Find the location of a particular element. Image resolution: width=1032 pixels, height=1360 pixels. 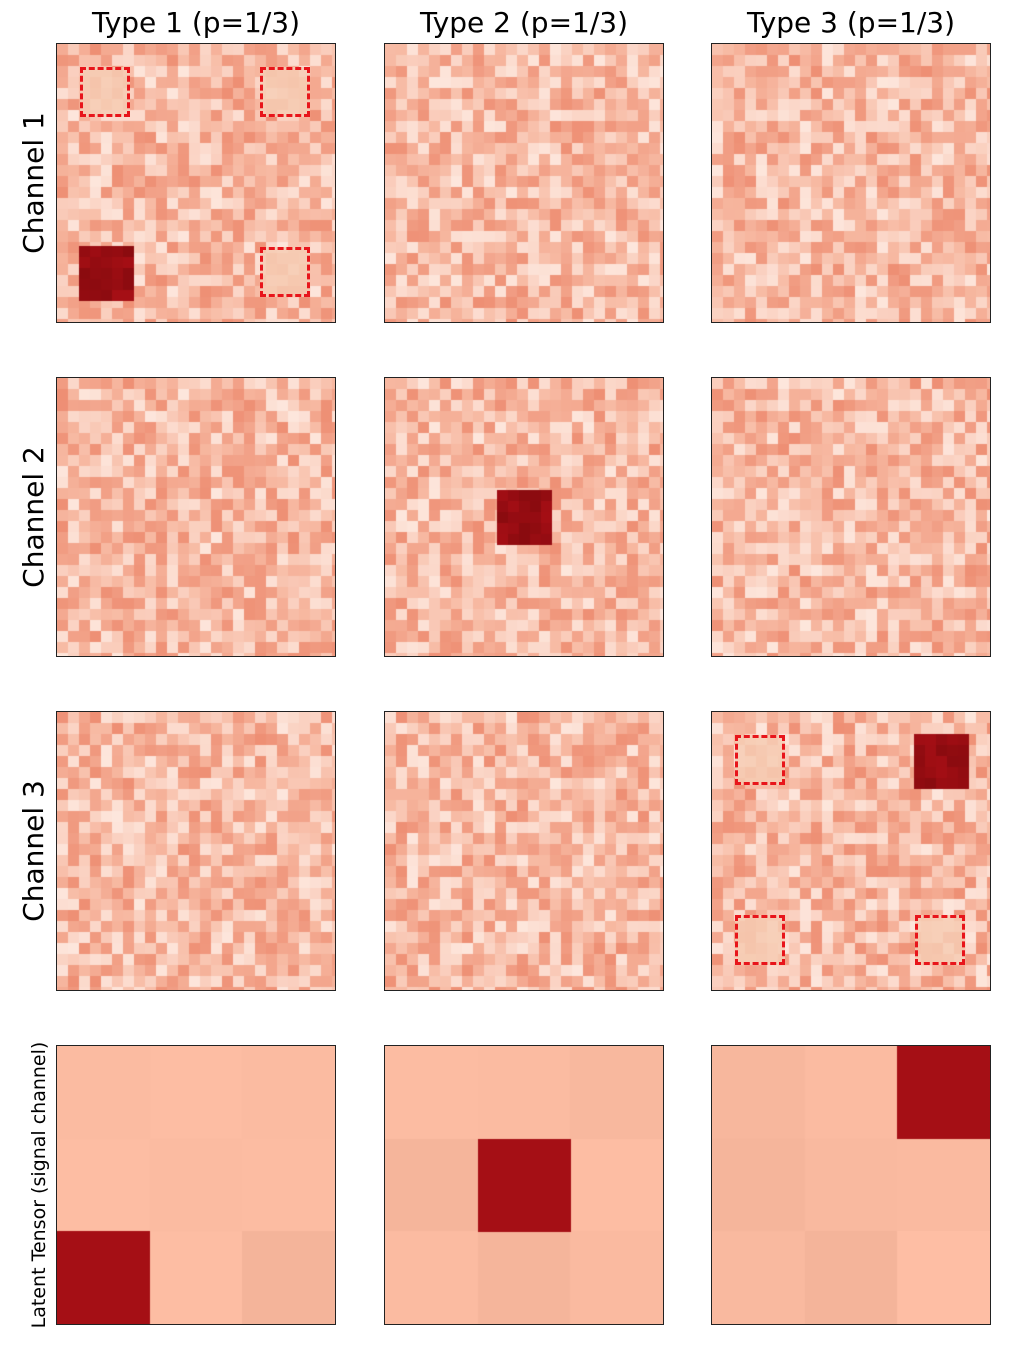

column-title-type-1: Type 1 (p=1/3) is located at coordinates (196, 22).